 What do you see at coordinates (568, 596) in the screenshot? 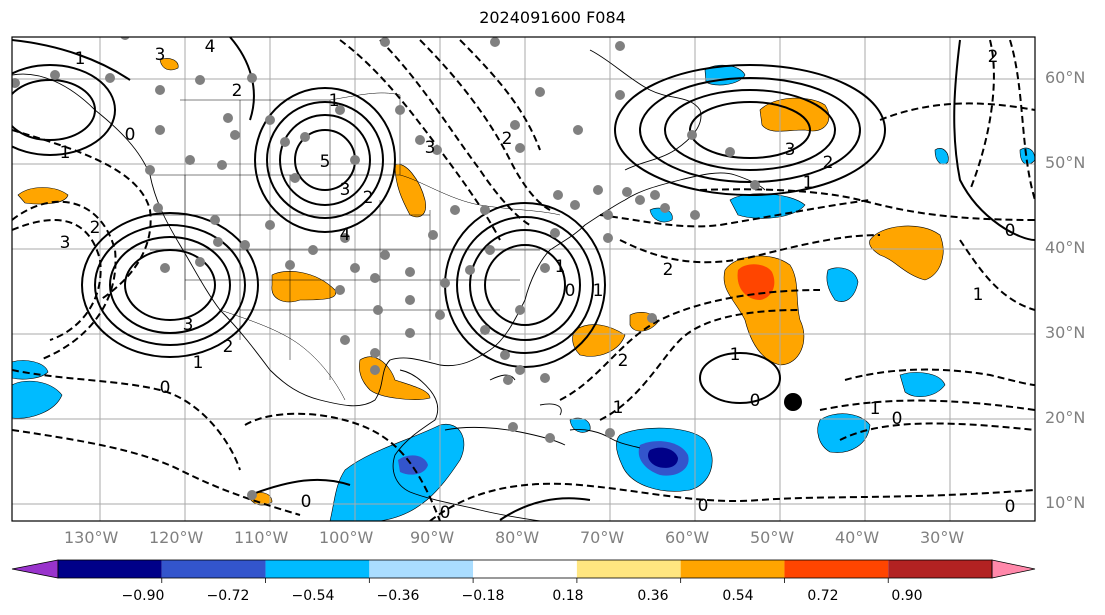
I see `colorbar-tick-label: 0.18` at bounding box center [568, 596].